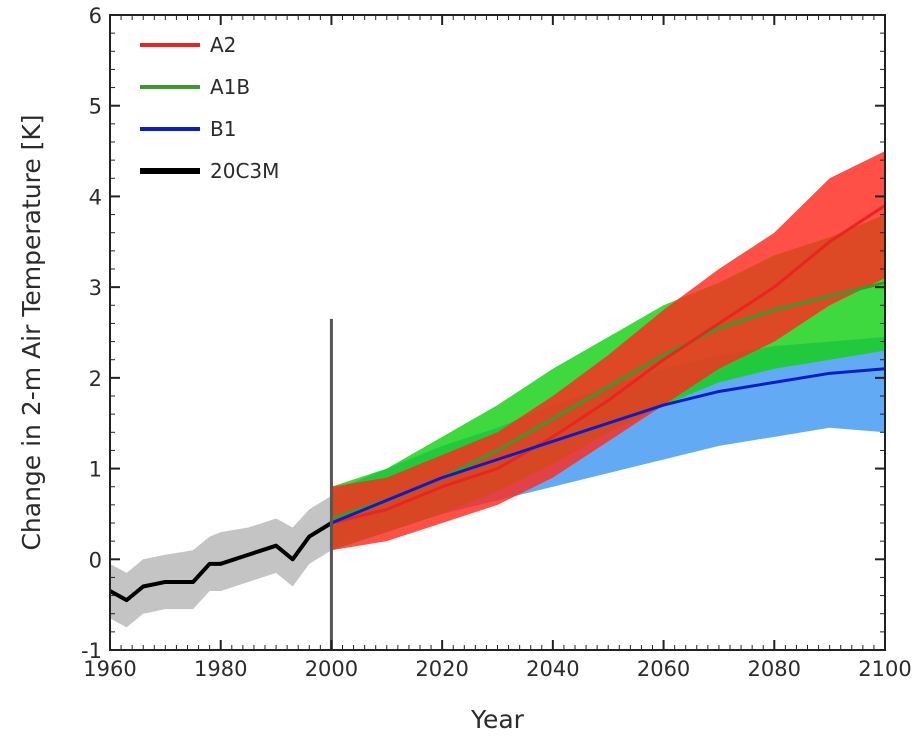 The height and width of the screenshot is (741, 912). I want to click on y-tick-labels: -1 0 1 2 3 4 5 6, so click(91, 333).